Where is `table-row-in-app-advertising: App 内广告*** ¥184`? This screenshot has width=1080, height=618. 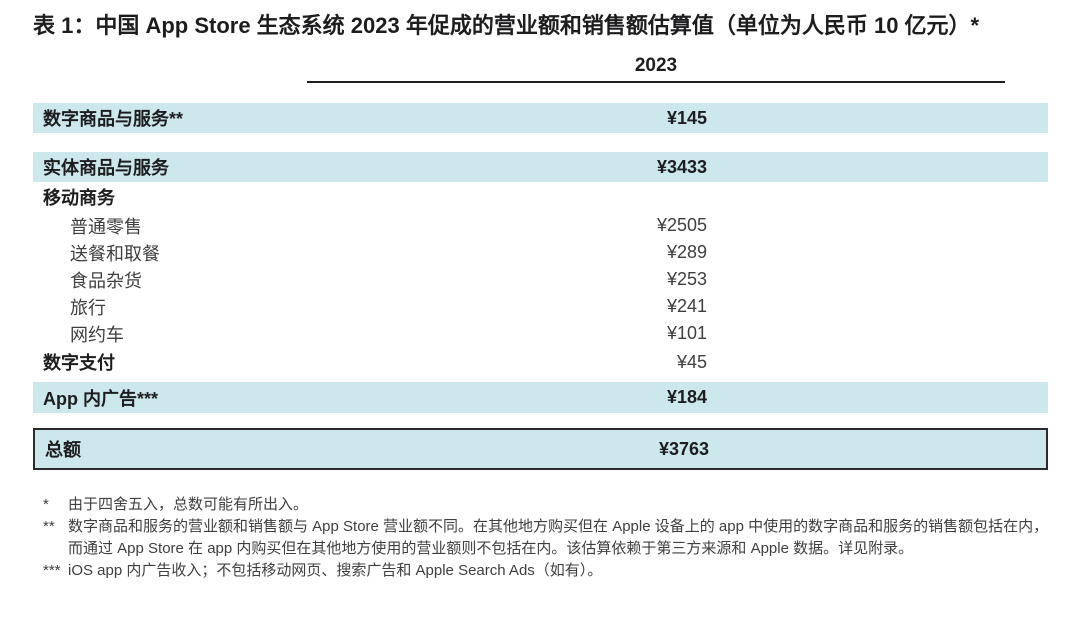
table-row-in-app-advertising: App 内广告*** ¥184 is located at coordinates (540, 397).